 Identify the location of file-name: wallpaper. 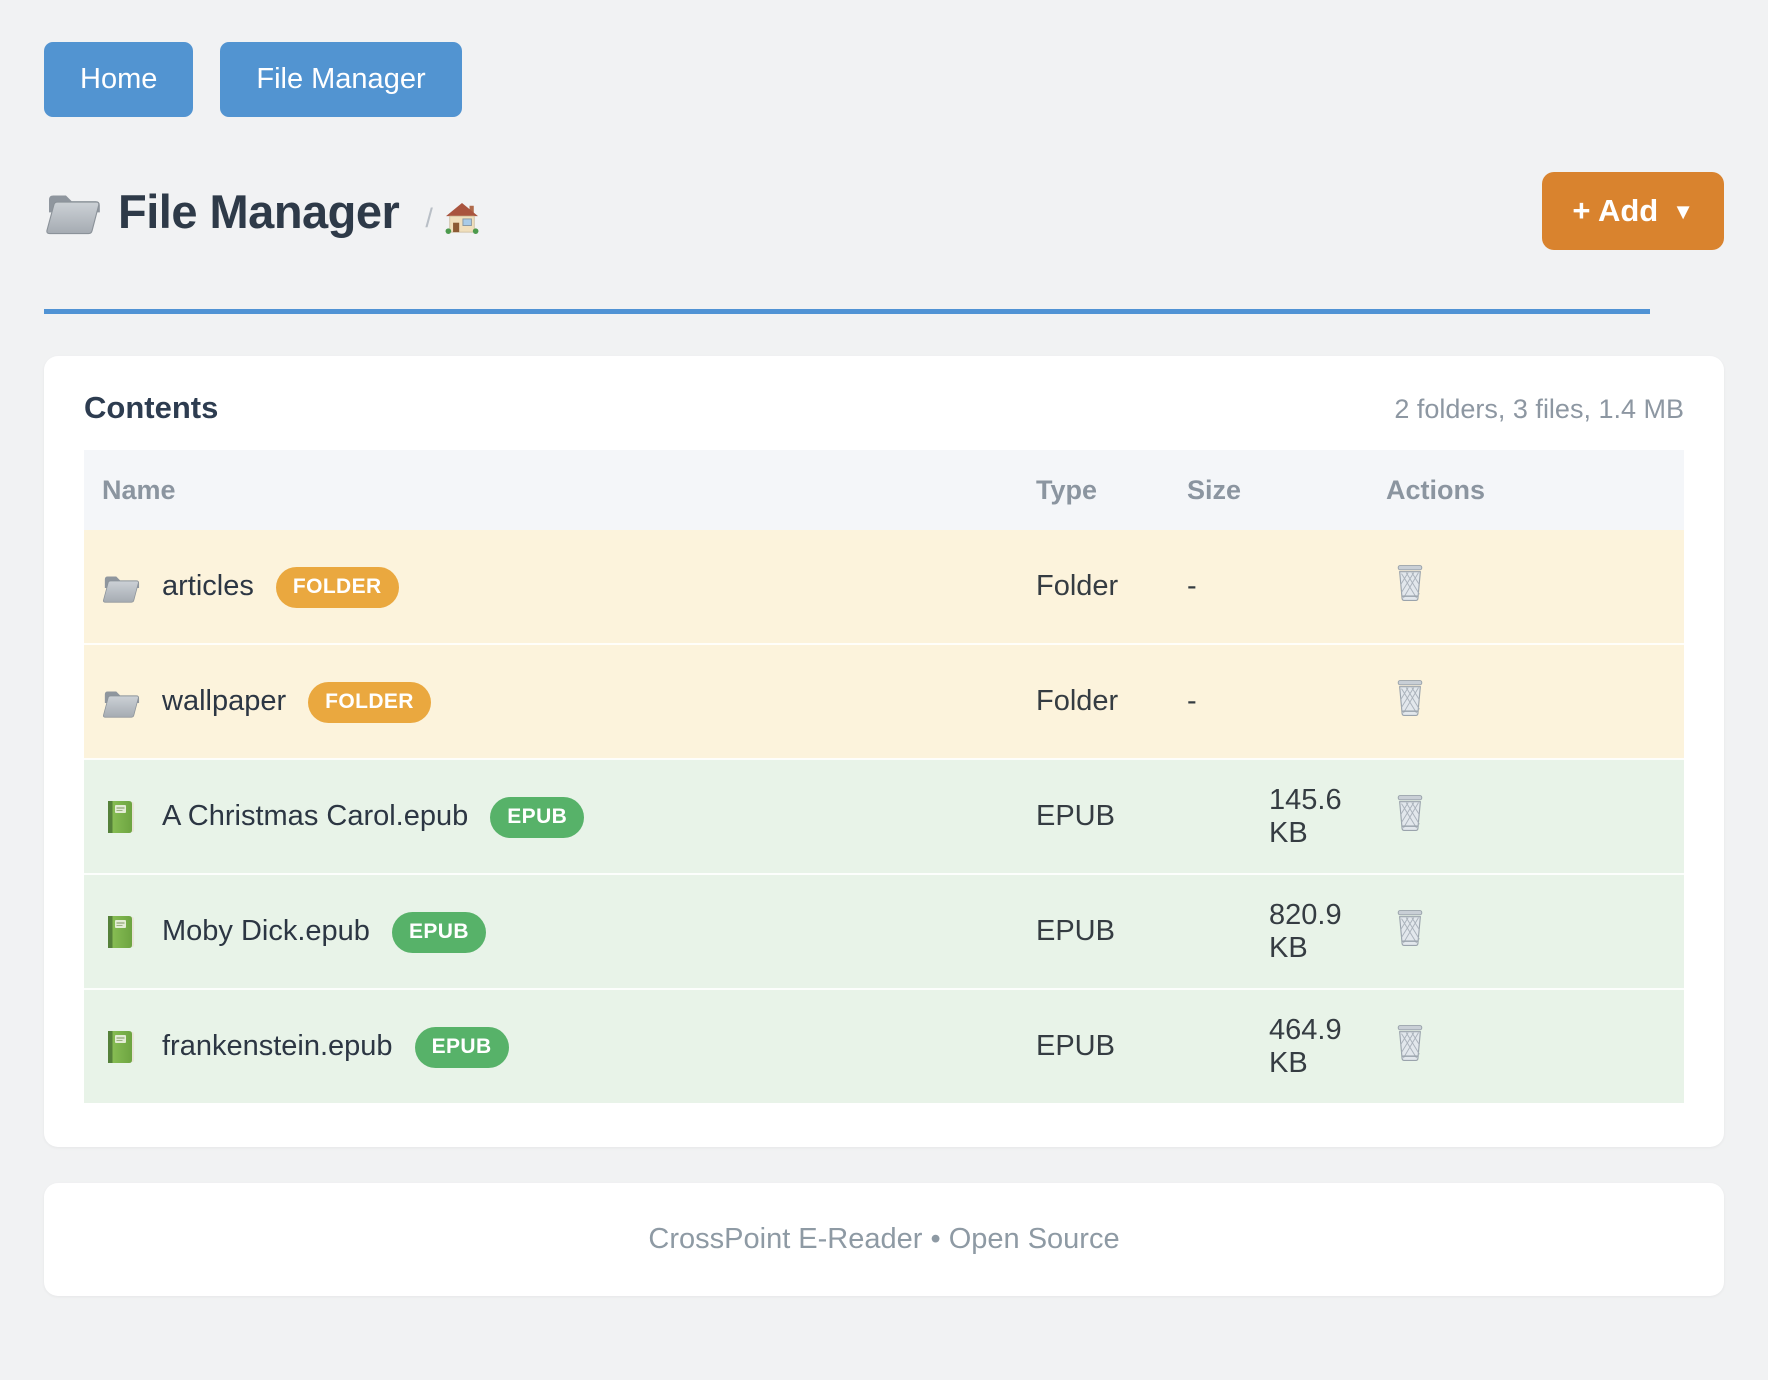
(224, 701).